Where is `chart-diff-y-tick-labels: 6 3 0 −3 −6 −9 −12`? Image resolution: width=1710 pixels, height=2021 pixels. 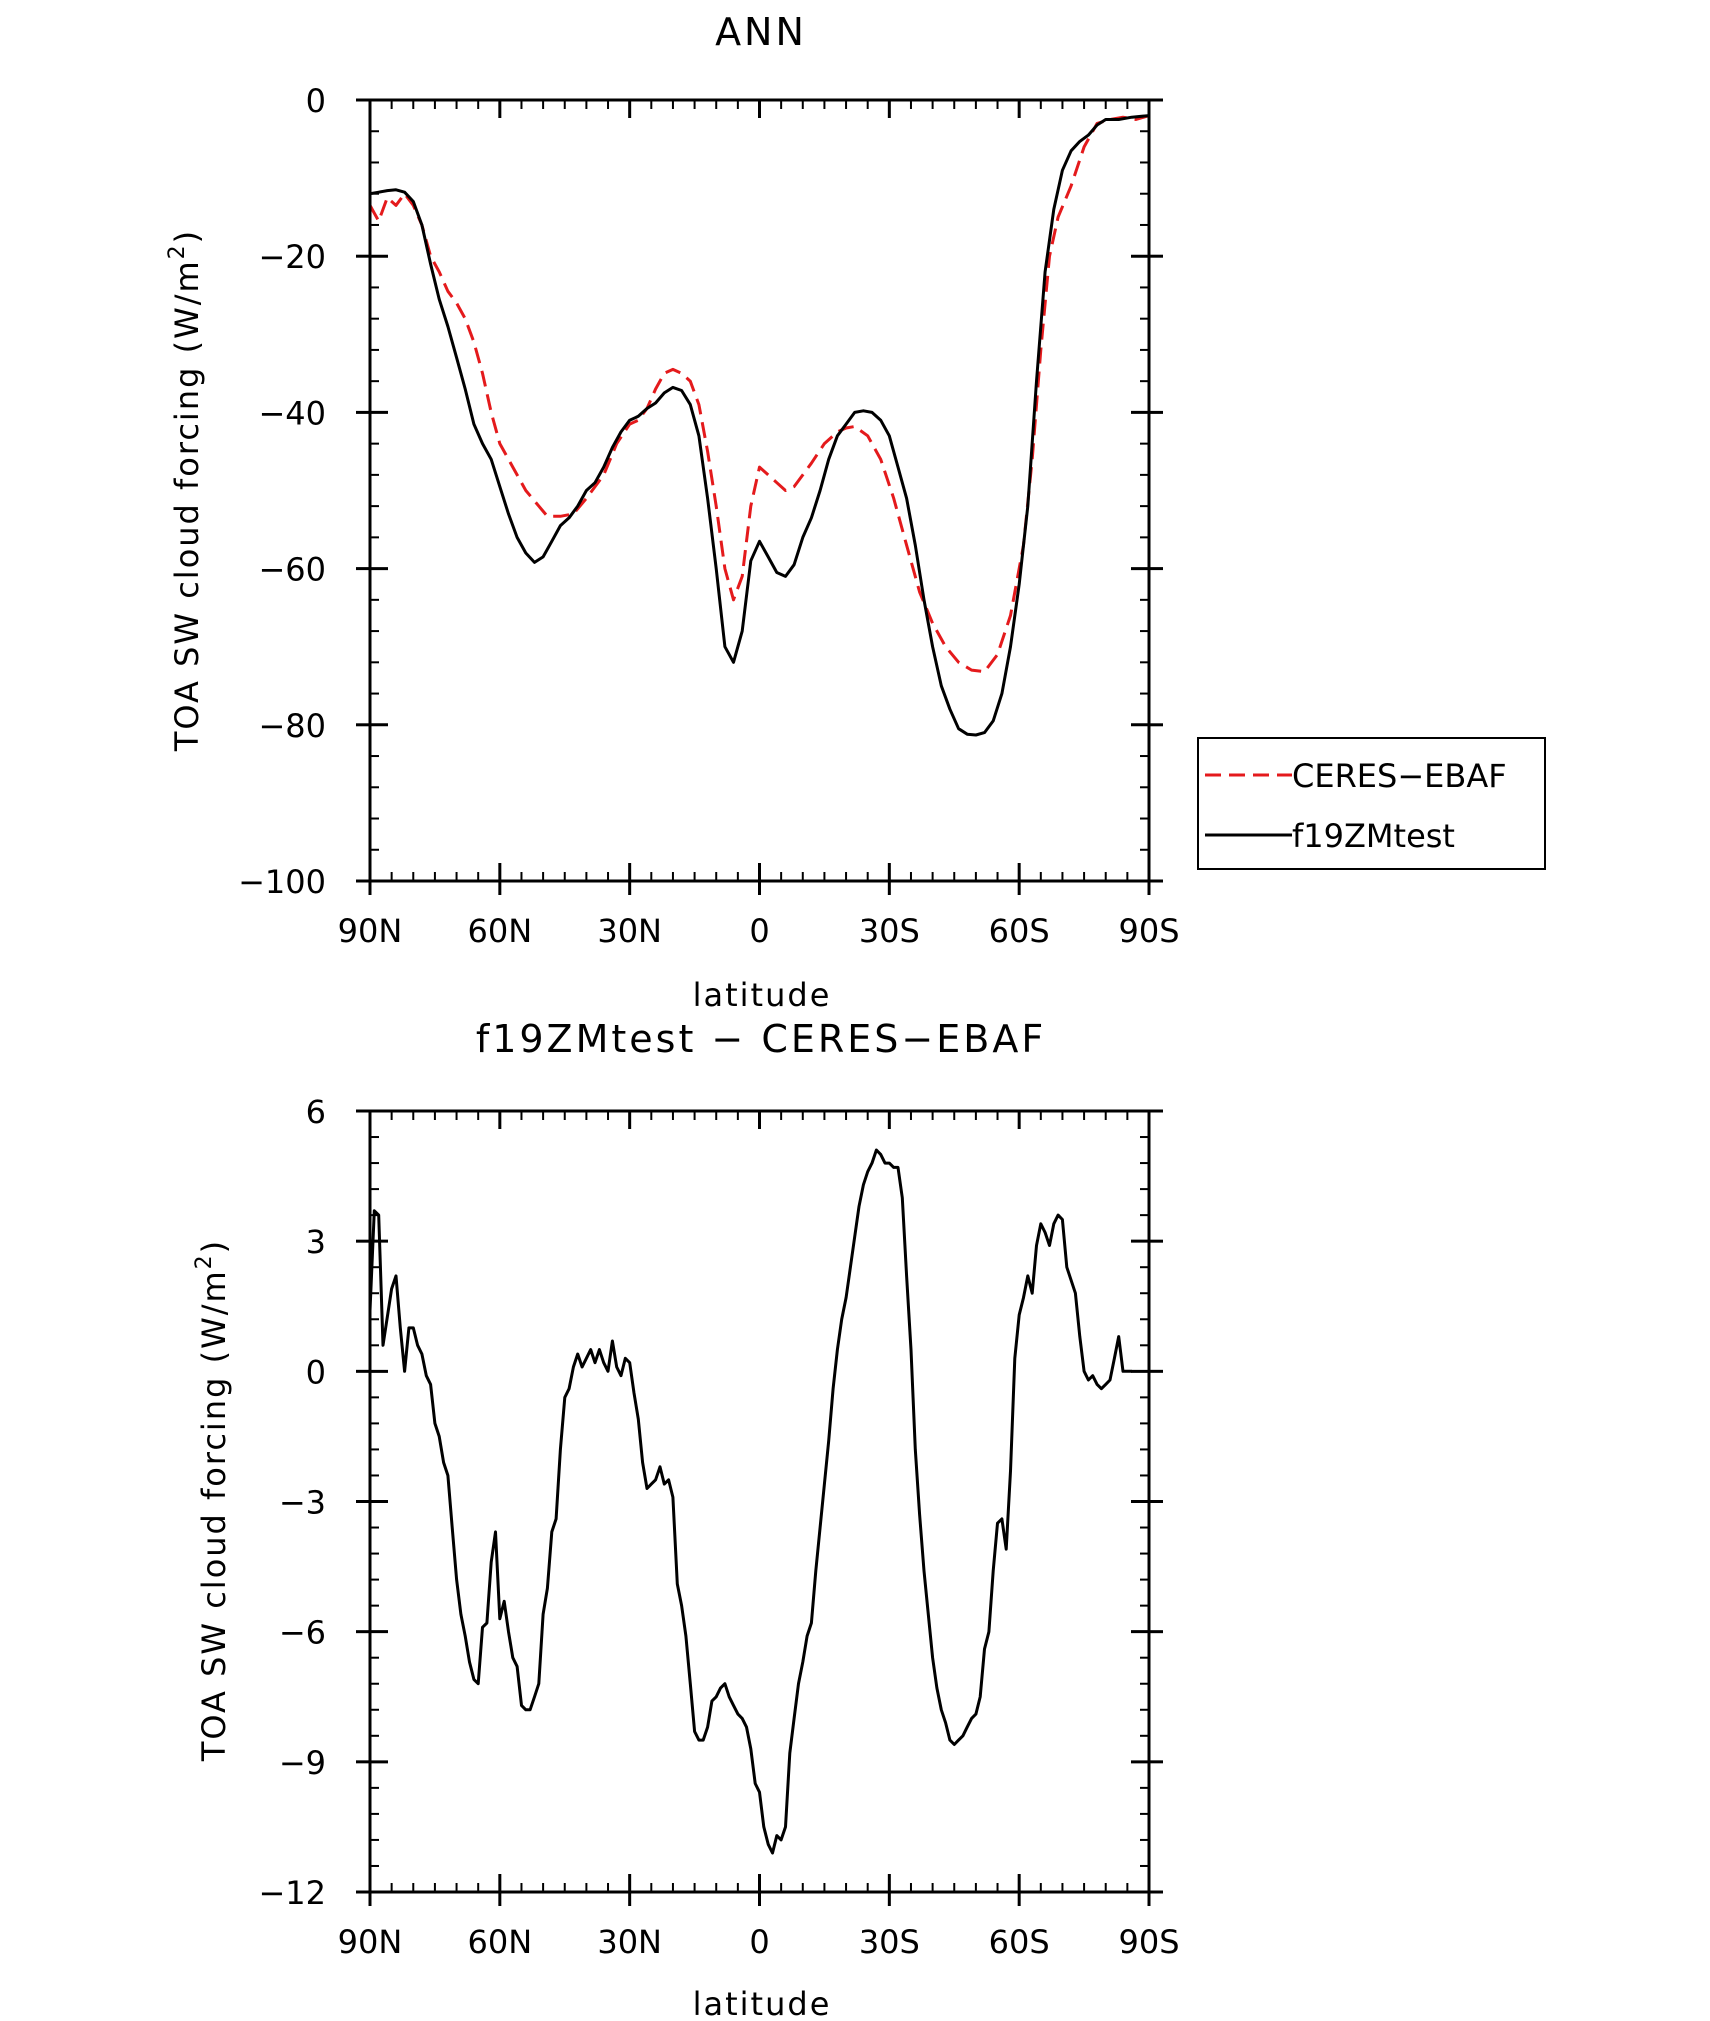 chart-diff-y-tick-labels: 6 3 0 −3 −6 −9 −12 is located at coordinates (292, 1502).